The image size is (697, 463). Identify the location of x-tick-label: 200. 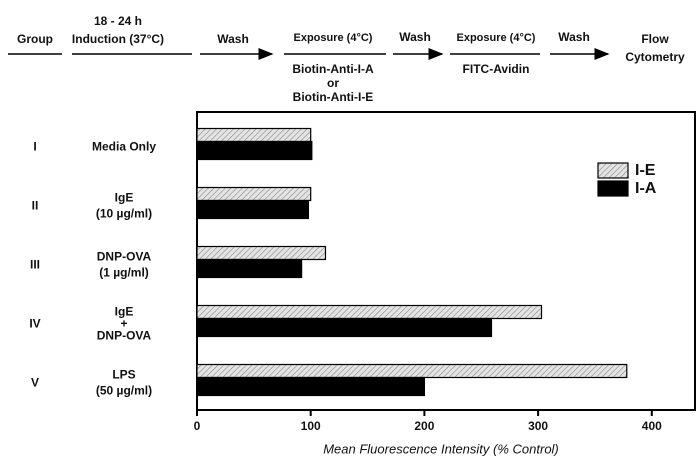
(424, 426).